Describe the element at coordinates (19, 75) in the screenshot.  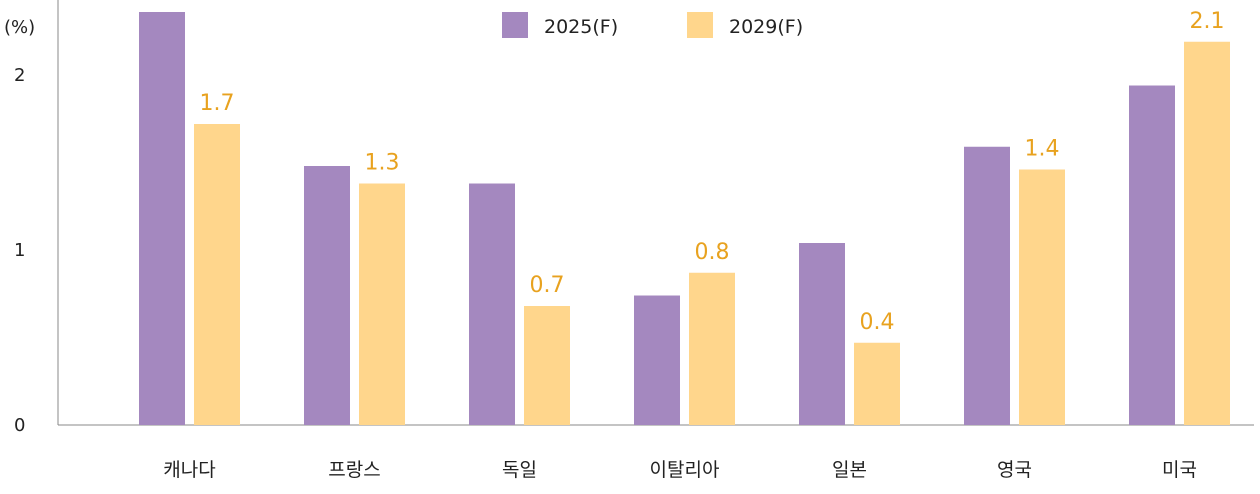
I see `y-tick-label: 2` at that location.